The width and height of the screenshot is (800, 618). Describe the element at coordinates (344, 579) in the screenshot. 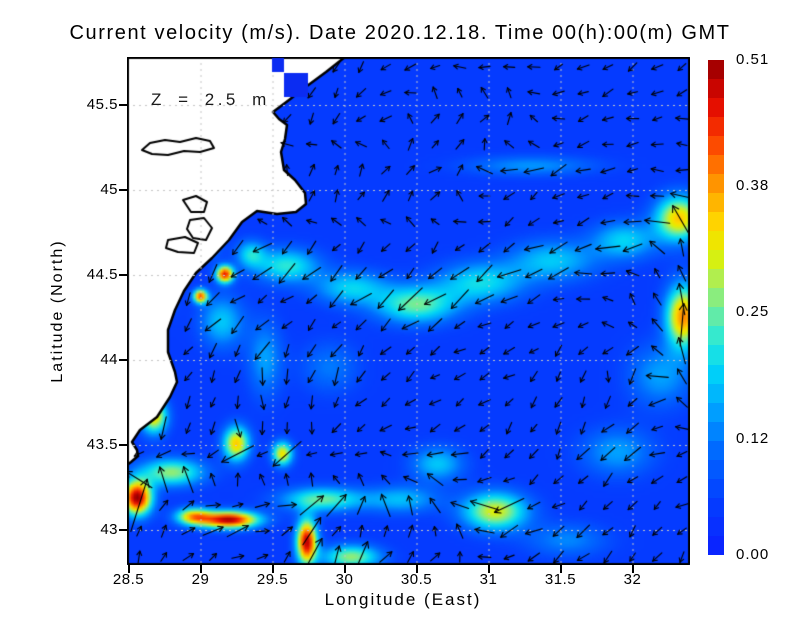

I see `x-tick-label: 30` at that location.